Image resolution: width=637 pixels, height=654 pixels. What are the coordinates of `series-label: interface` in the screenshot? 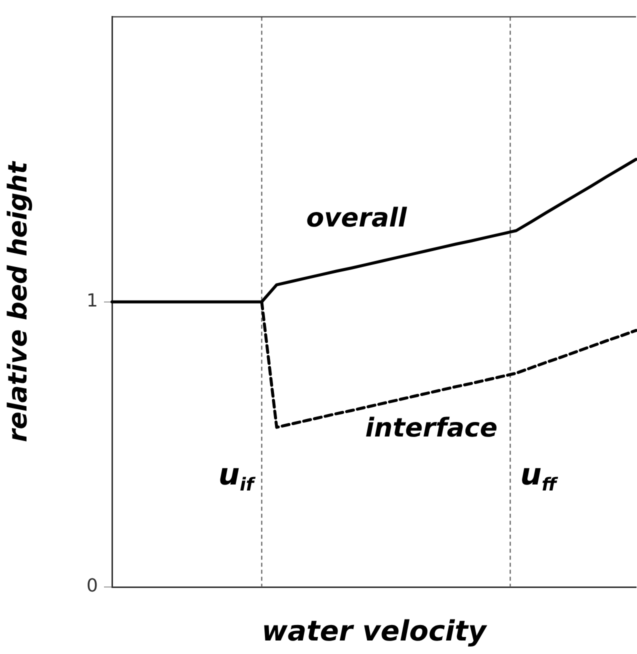 It's located at (431, 429).